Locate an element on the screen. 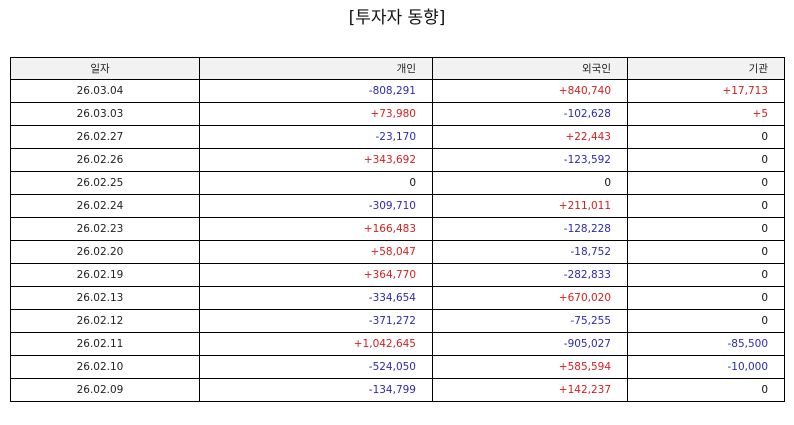 The image size is (794, 425). cell-individual: -134,799 is located at coordinates (316, 390).